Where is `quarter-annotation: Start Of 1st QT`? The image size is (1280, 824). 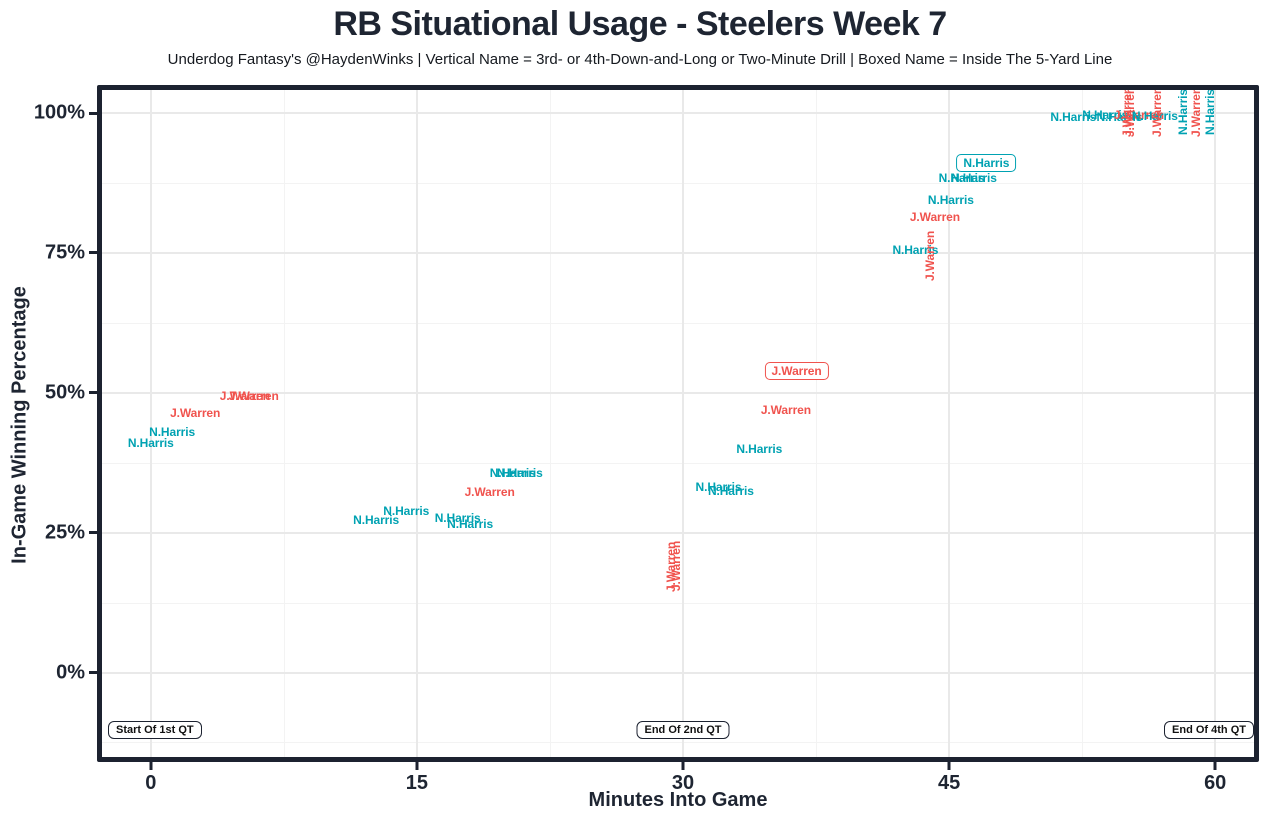 quarter-annotation: Start Of 1st QT is located at coordinates (155, 730).